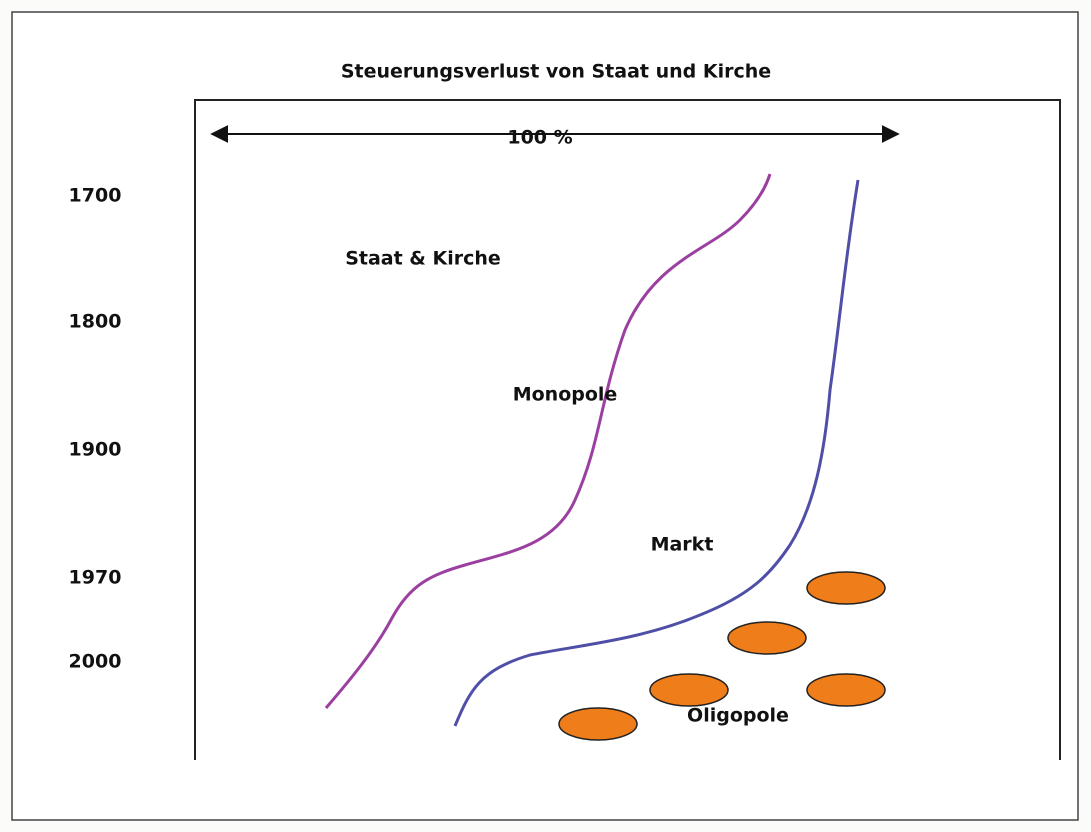 The image size is (1091, 832). I want to click on year-label: 1800, so click(95, 322).